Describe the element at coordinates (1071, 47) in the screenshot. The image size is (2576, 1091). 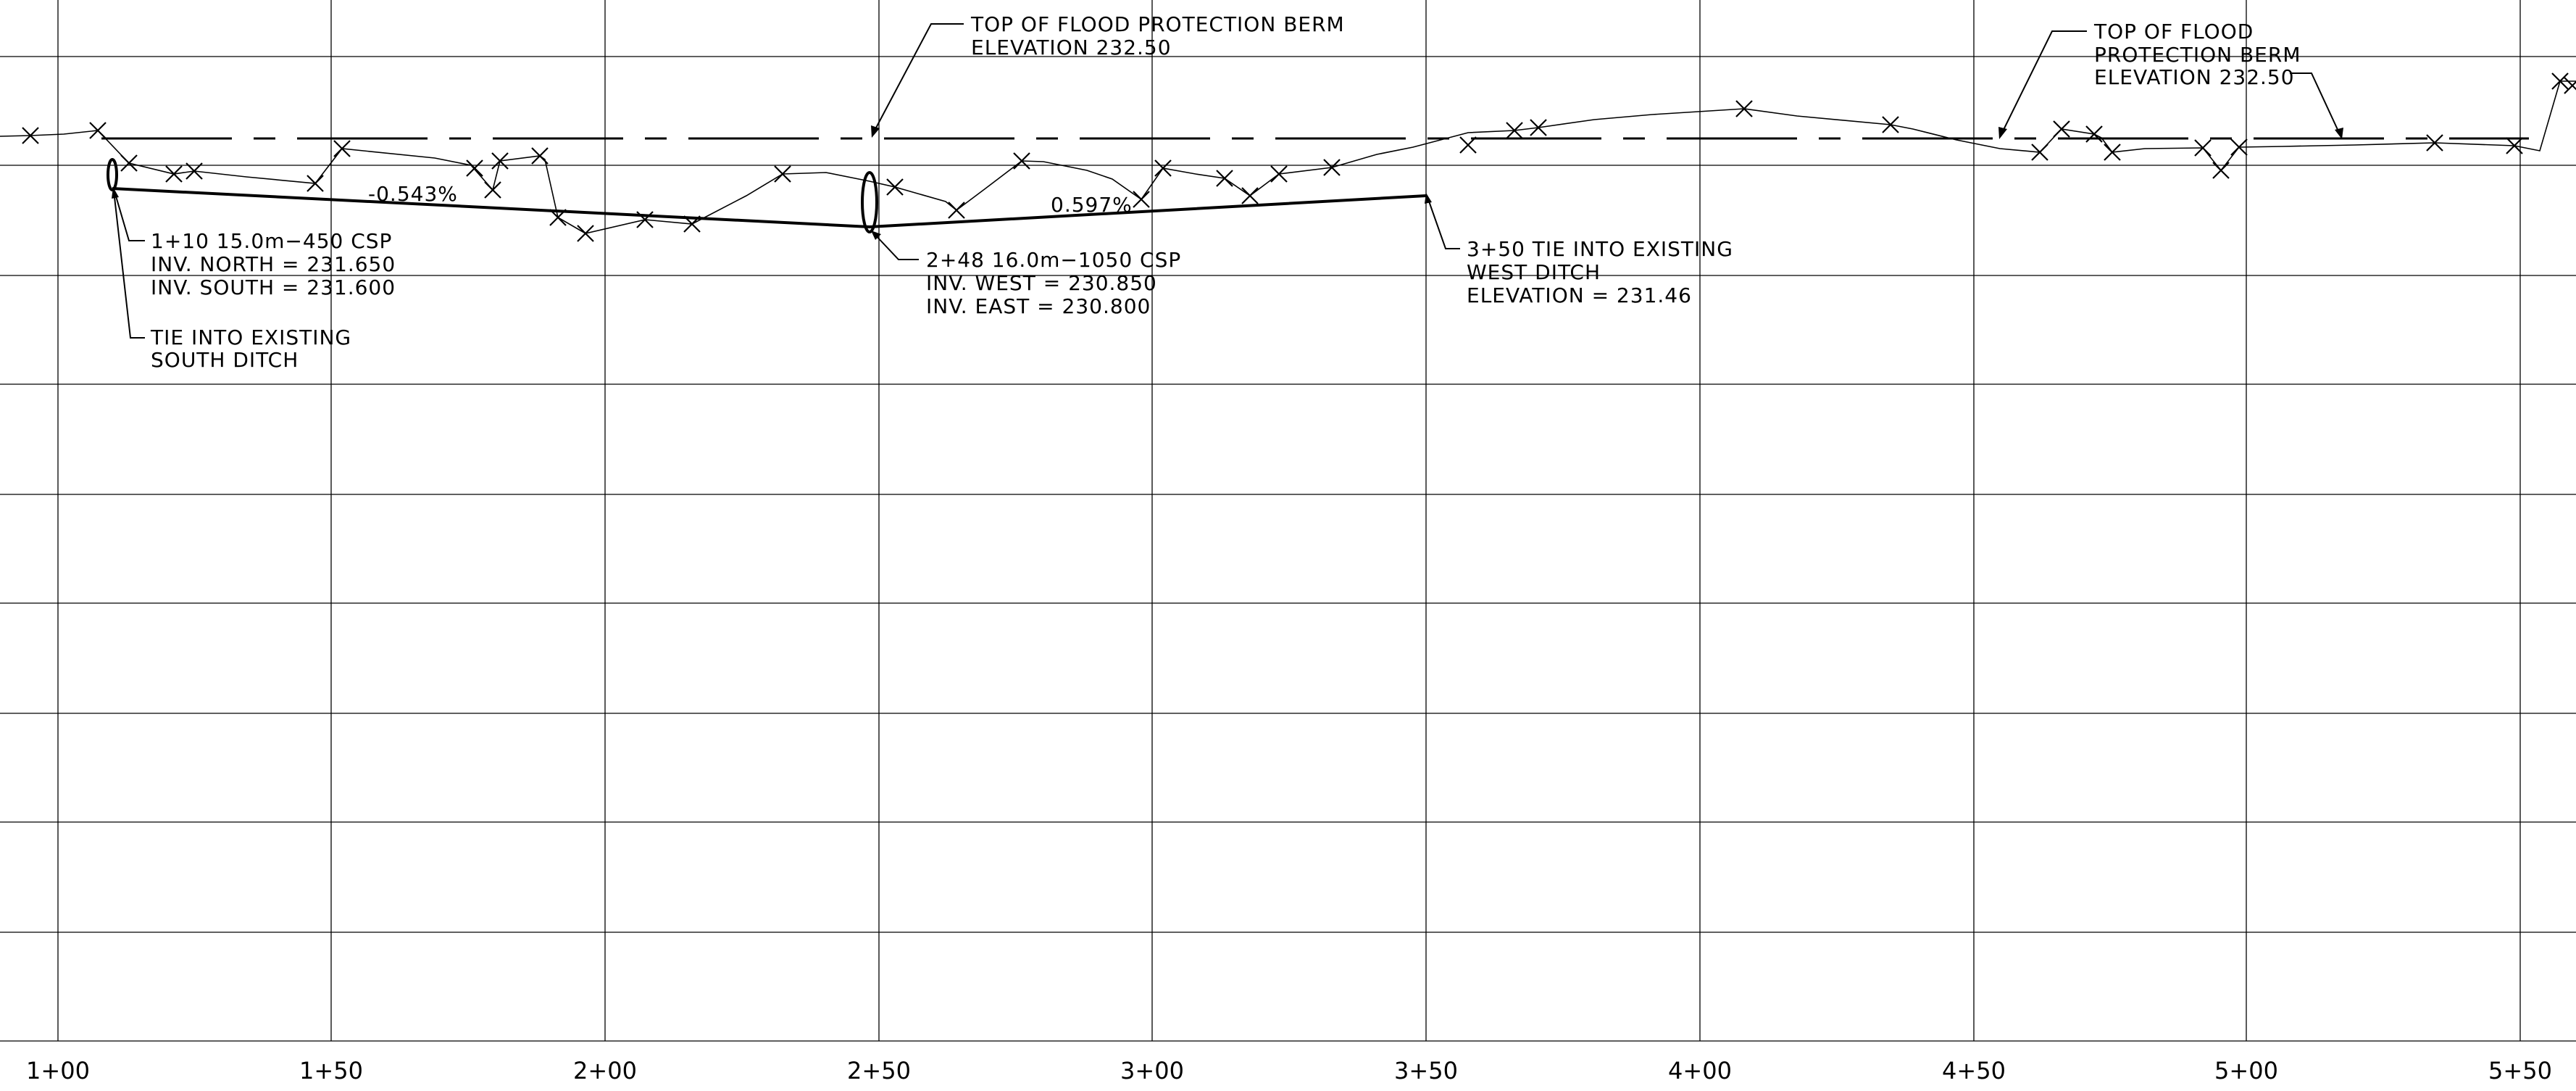
I see `callout-berm-center-line2: ELEVATION 232.50` at that location.